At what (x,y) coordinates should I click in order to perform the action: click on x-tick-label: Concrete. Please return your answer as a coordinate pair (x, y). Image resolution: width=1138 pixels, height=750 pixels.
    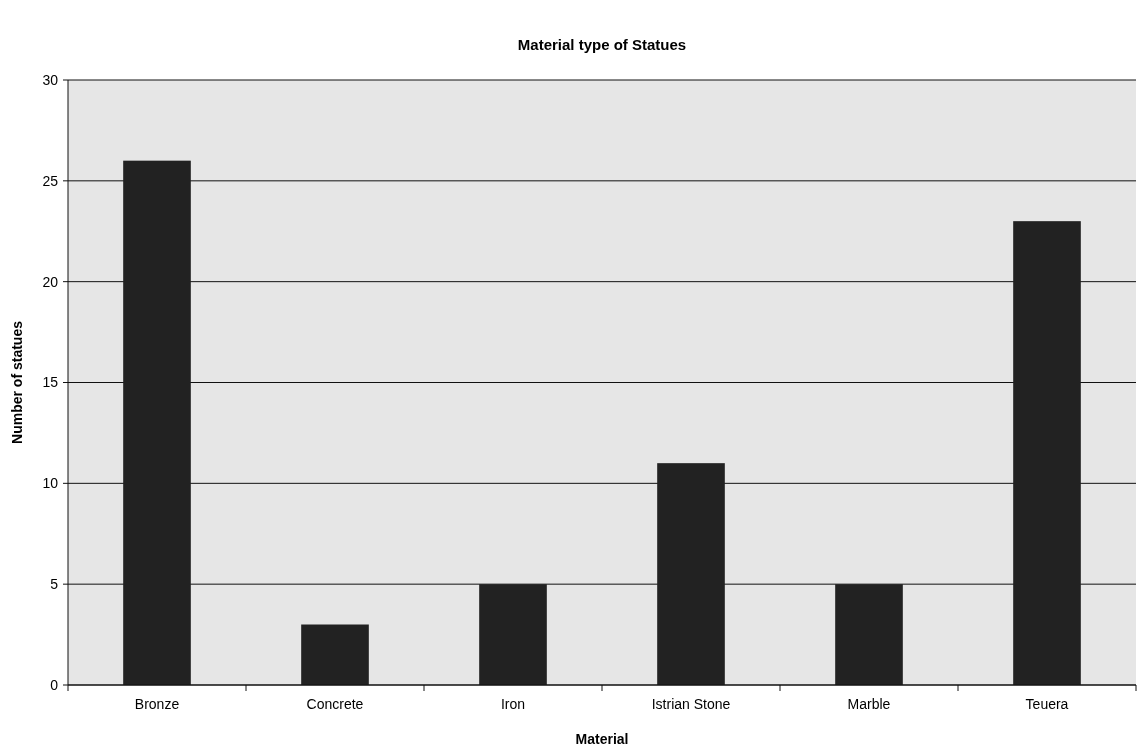
    Looking at the image, I should click on (335, 704).